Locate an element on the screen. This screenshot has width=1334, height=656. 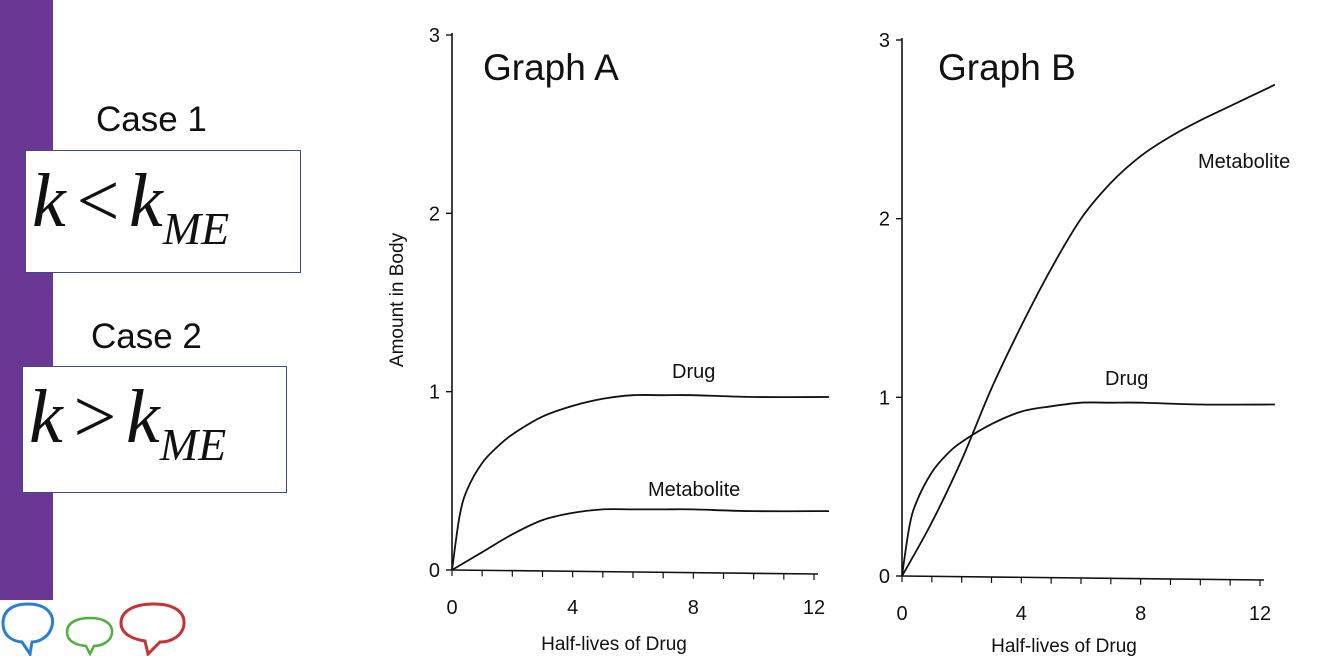
graph-b-metabolite-label: Metabolite is located at coordinates (1244, 162).